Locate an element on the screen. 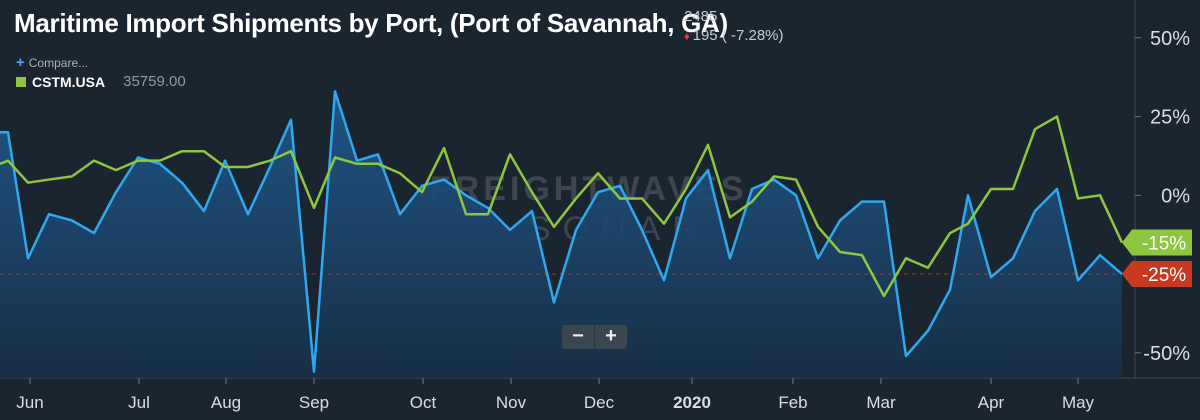 The width and height of the screenshot is (1200, 420). last-value-tag-red: -25% is located at coordinates (1157, 274).